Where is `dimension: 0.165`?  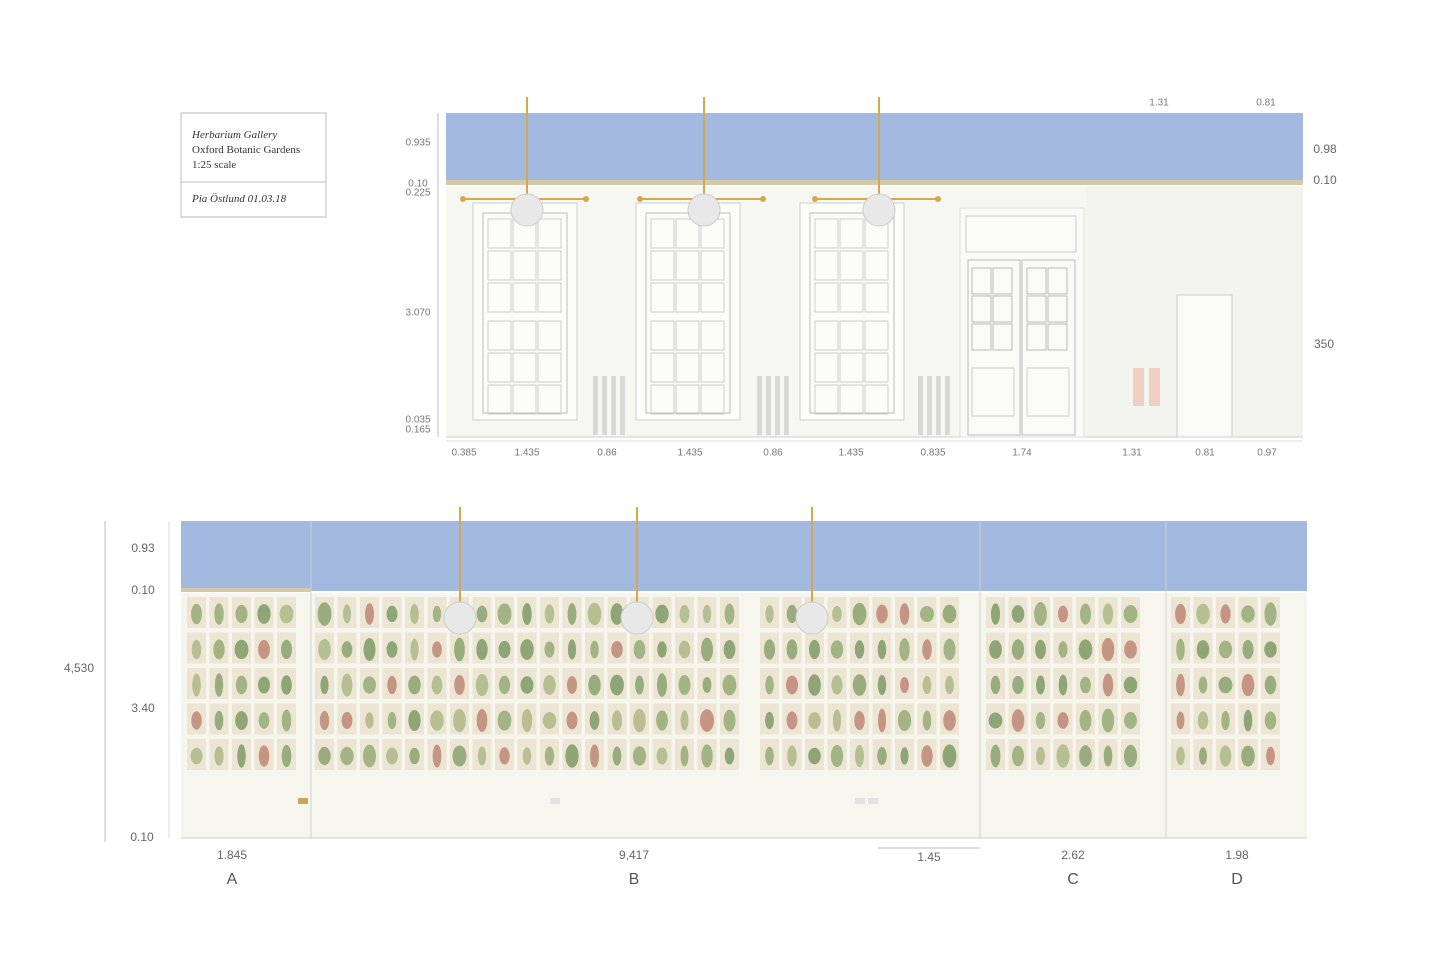
dimension: 0.165 is located at coordinates (417, 430).